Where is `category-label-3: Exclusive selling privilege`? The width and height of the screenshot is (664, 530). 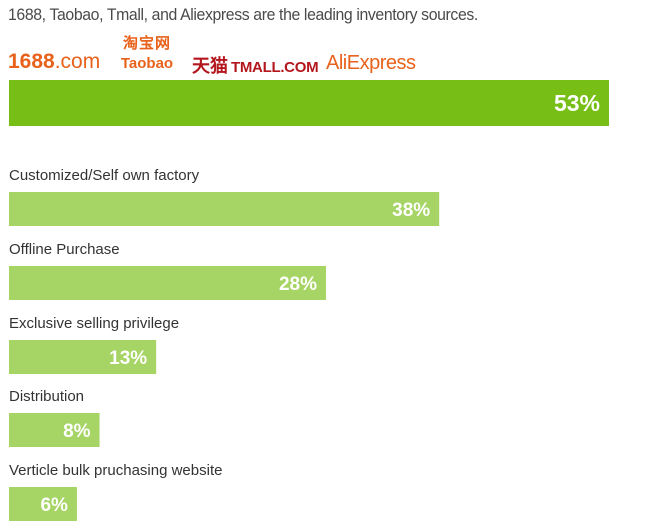 category-label-3: Exclusive selling privilege is located at coordinates (94, 323).